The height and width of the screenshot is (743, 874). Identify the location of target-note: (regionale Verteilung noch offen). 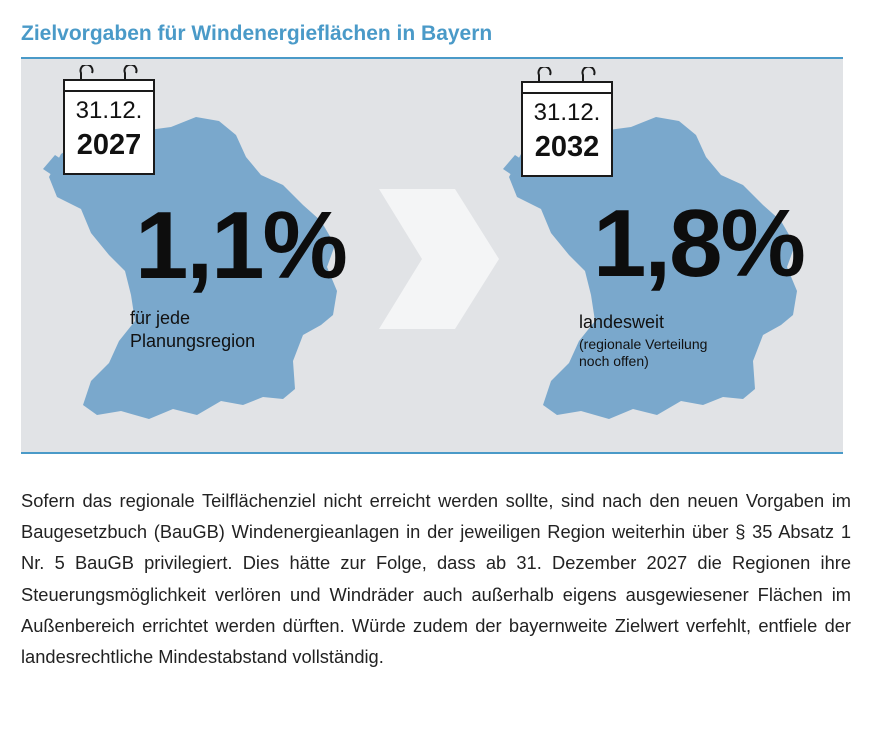
(643, 353).